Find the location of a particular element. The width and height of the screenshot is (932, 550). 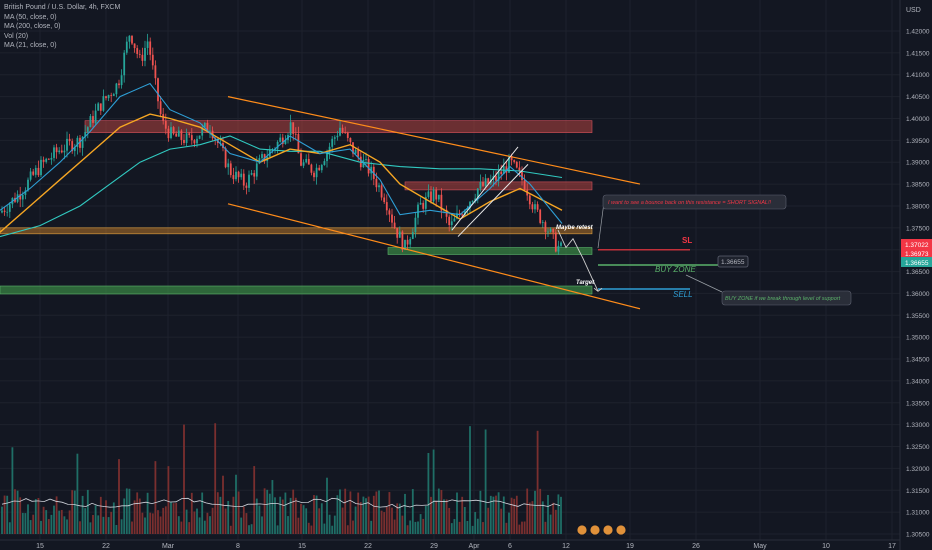

time-tick-label: 15 is located at coordinates (302, 546).